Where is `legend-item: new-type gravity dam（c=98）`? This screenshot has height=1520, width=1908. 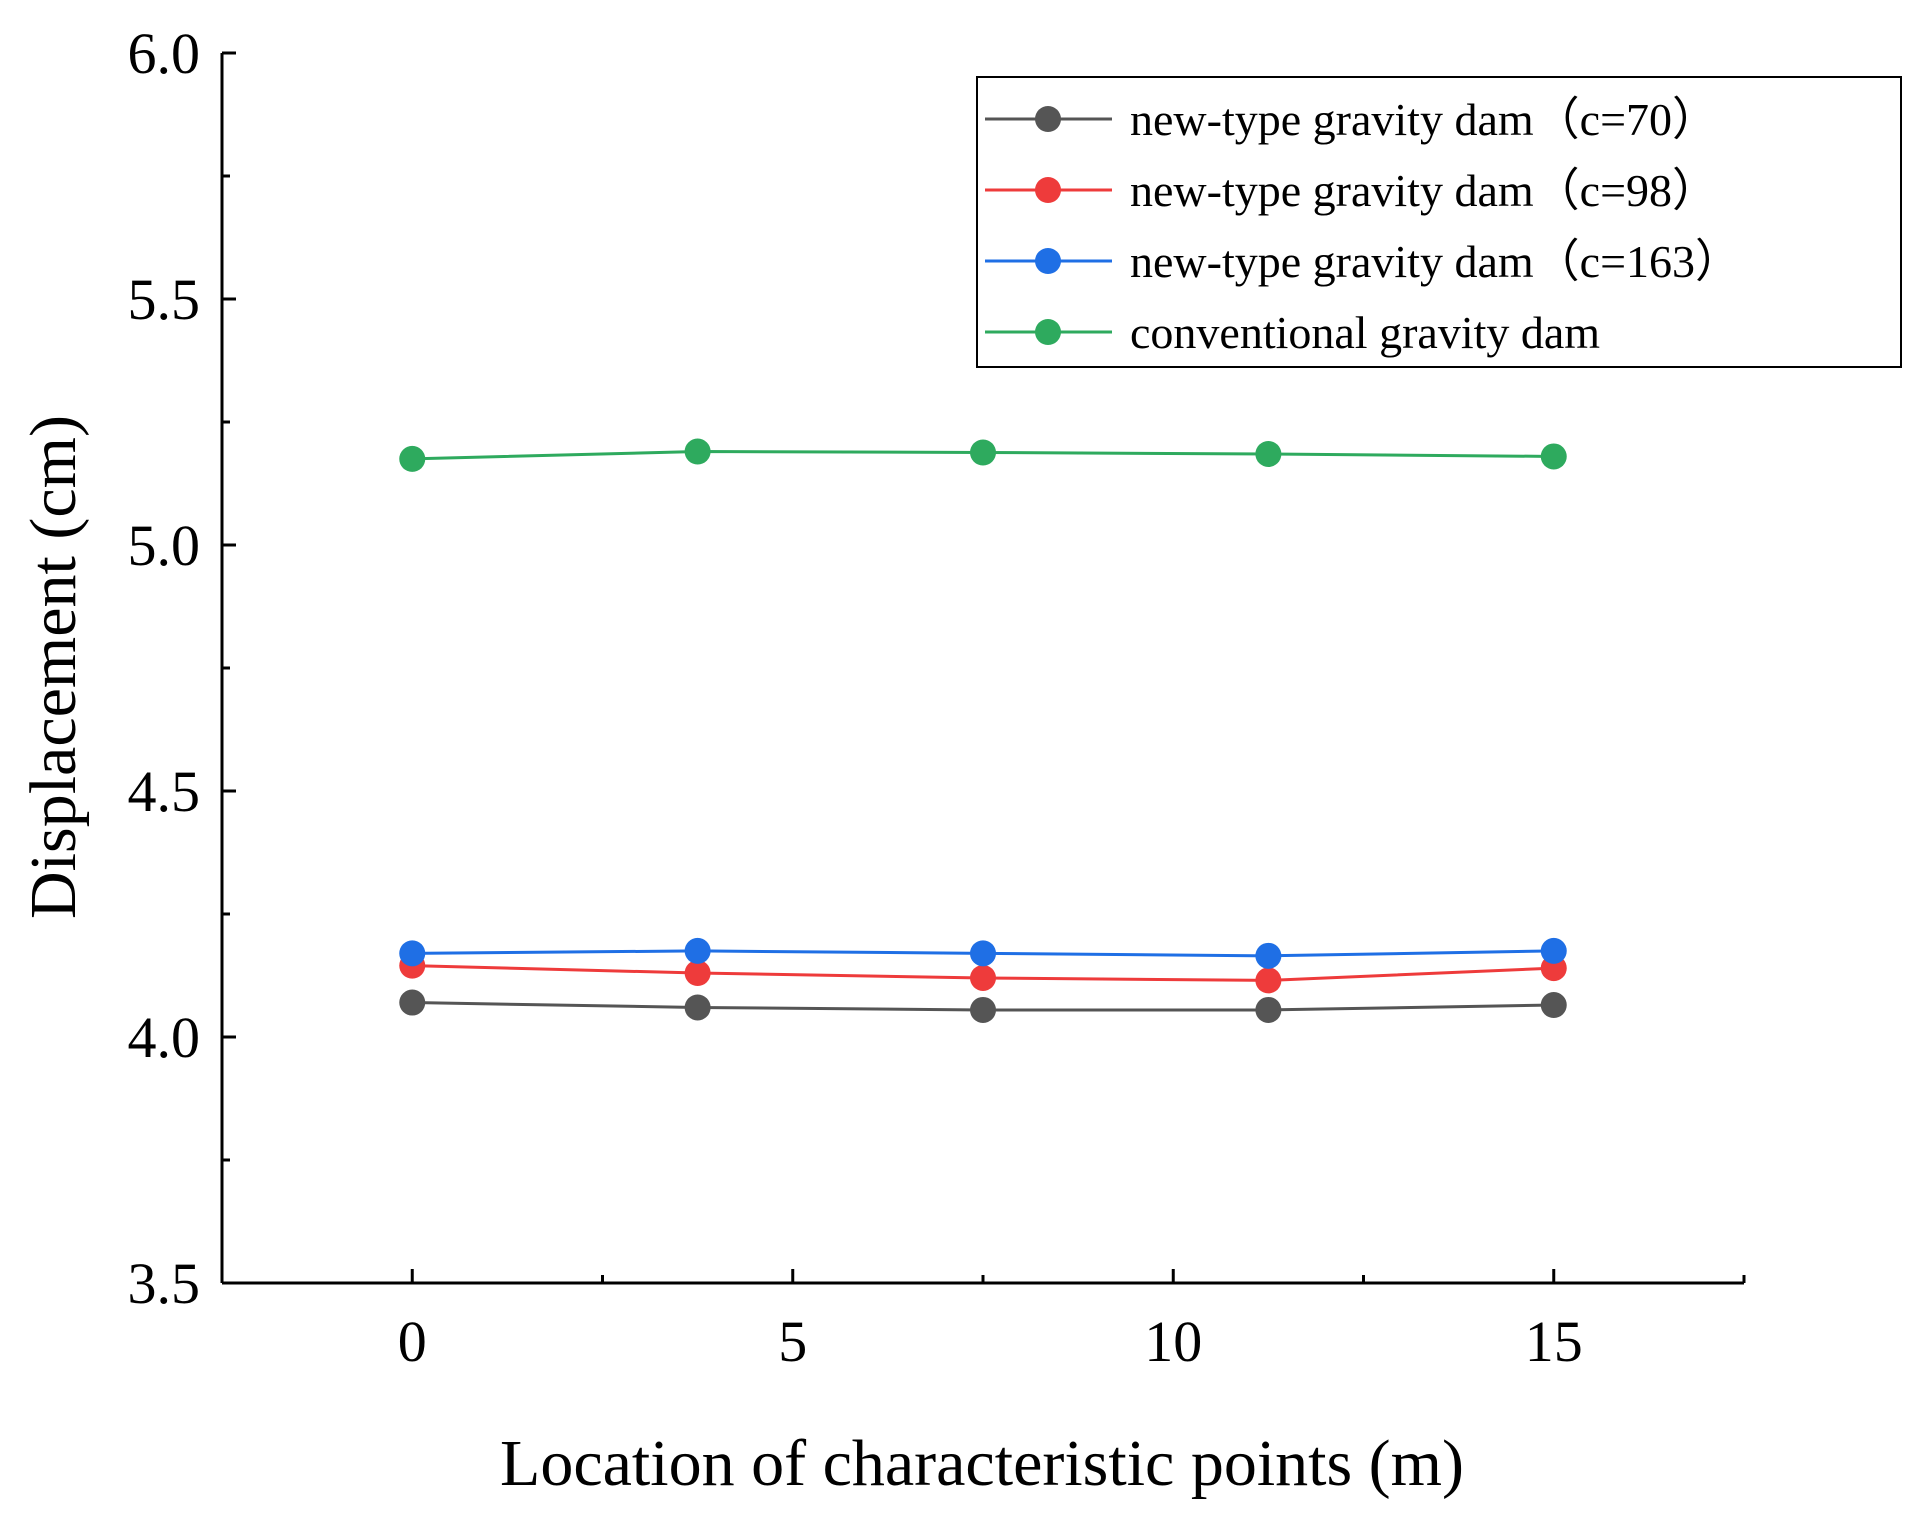
legend-item: new-type gravity dam（c=98） is located at coordinates (1351, 190).